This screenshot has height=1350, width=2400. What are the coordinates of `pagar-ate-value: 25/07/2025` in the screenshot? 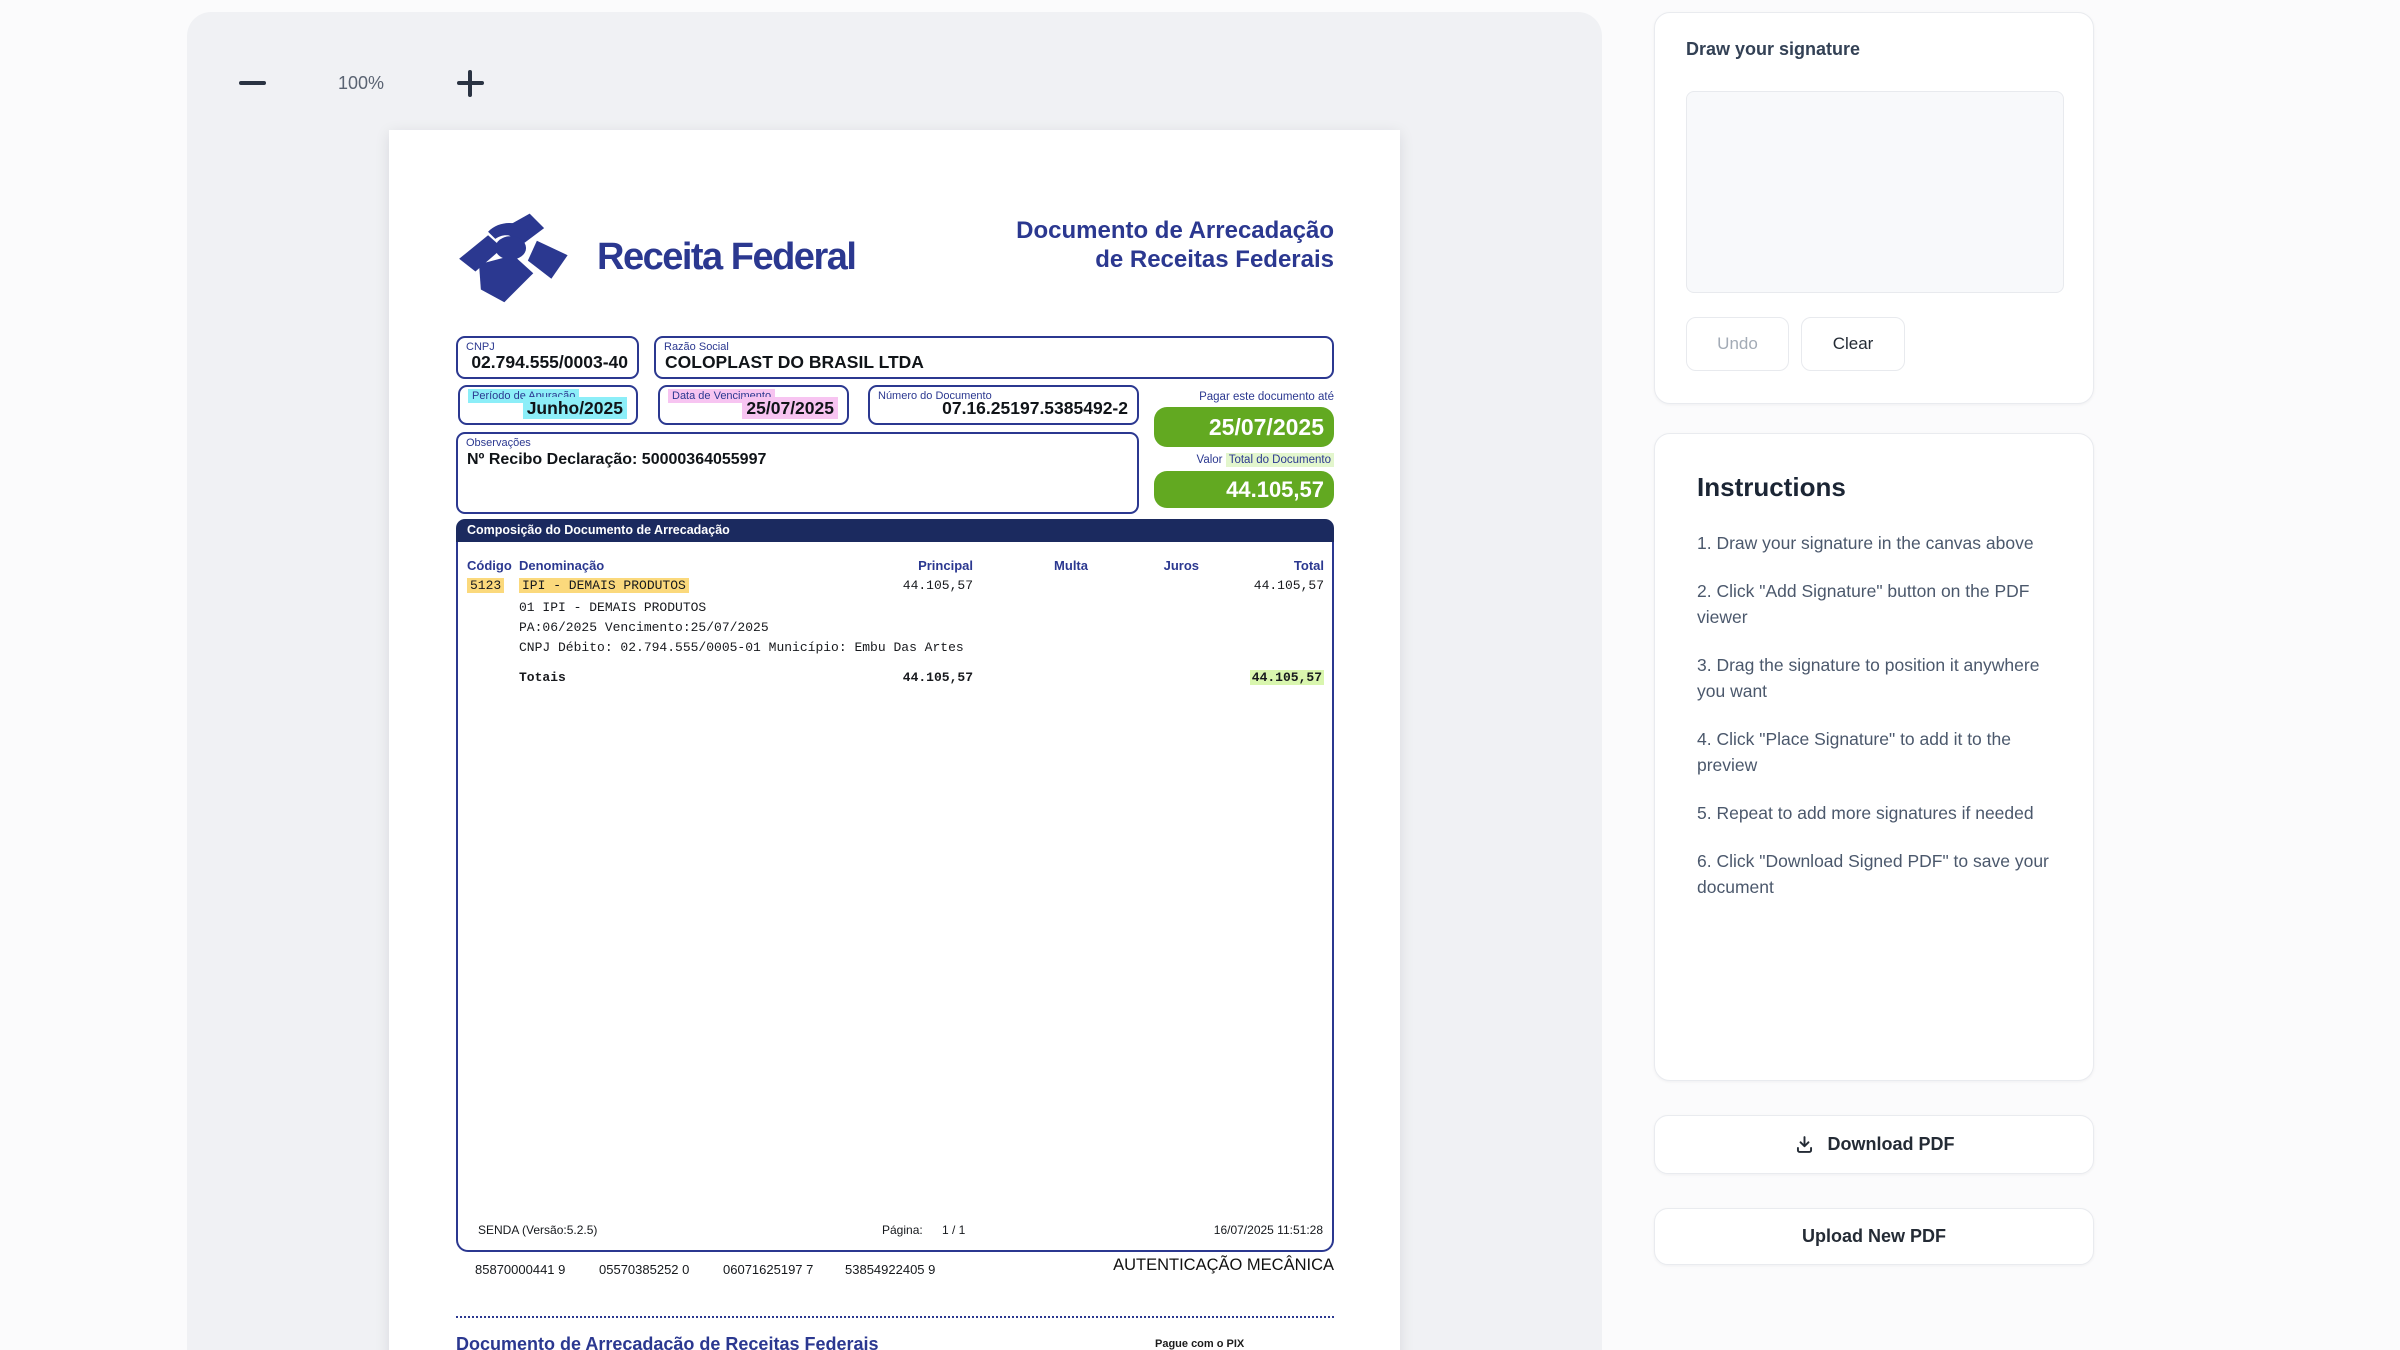 It's located at (1244, 427).